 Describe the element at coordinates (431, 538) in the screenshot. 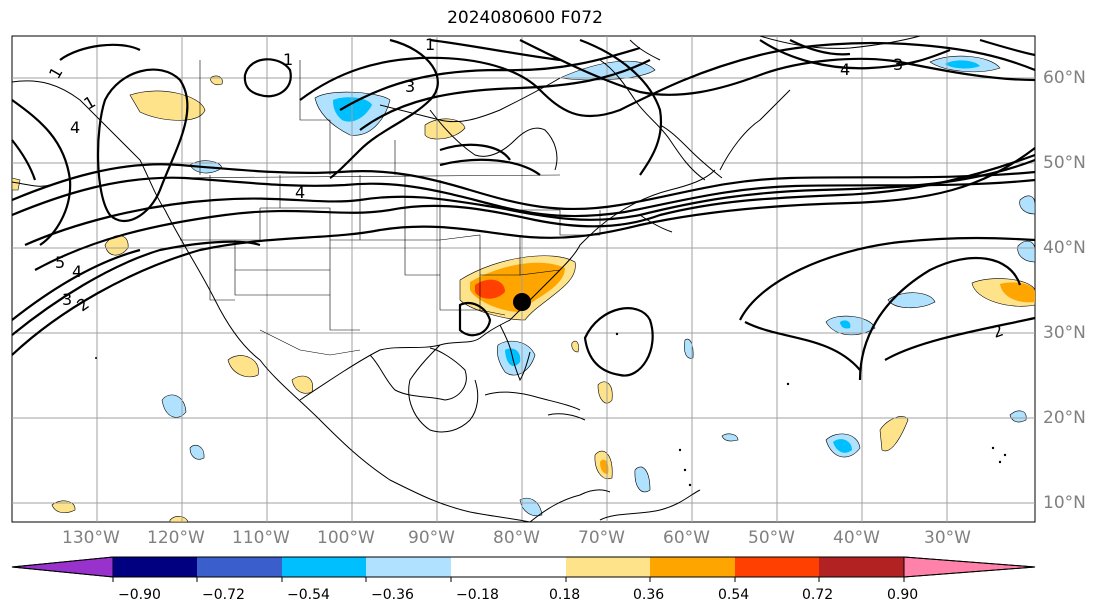

I see `lon-label: 90°W` at that location.